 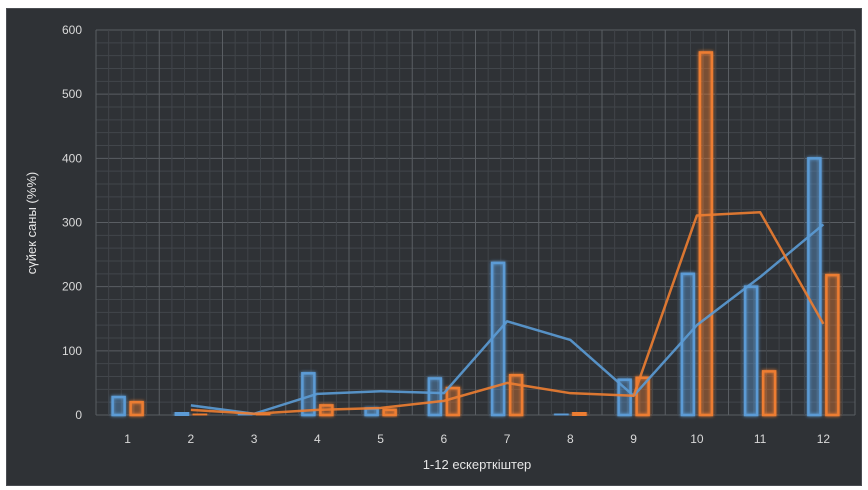 I want to click on y-axis-ticks: 0 100 200 300 400 500 600, so click(x=72, y=222).